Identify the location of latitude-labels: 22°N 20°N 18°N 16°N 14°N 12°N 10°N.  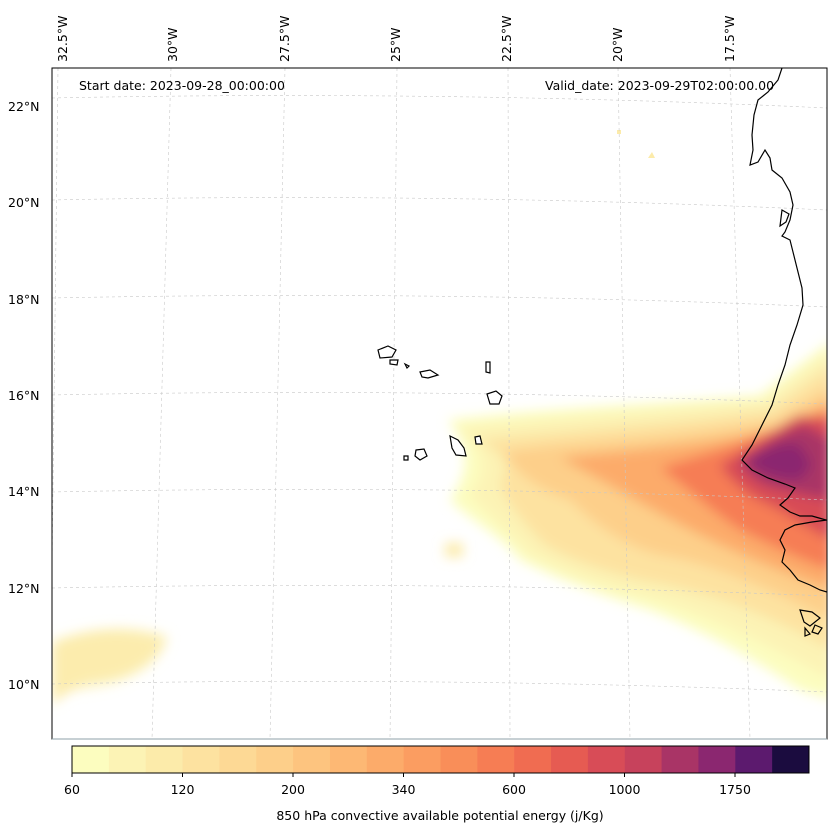
(24, 395).